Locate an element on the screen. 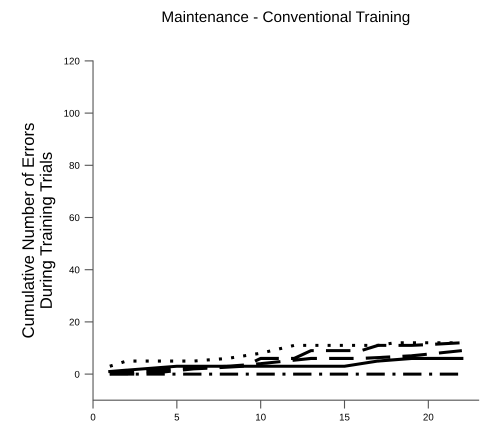  chart-title: Maintenance - Conventional Training is located at coordinates (286, 18).